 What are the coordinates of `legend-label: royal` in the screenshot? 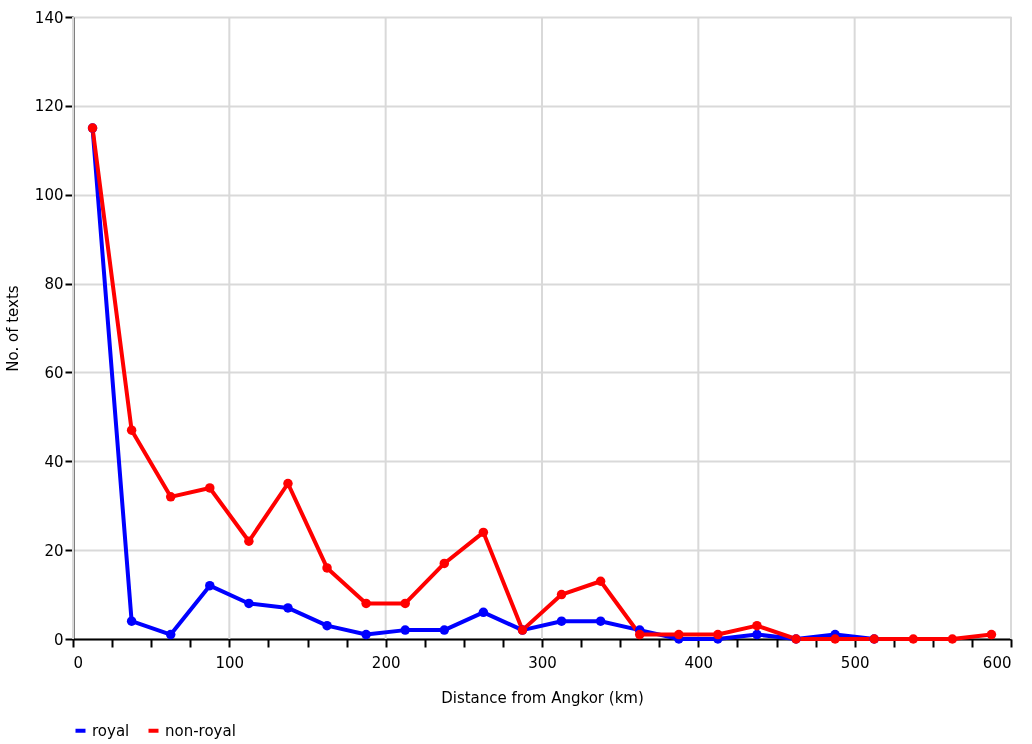 It's located at (111, 730).